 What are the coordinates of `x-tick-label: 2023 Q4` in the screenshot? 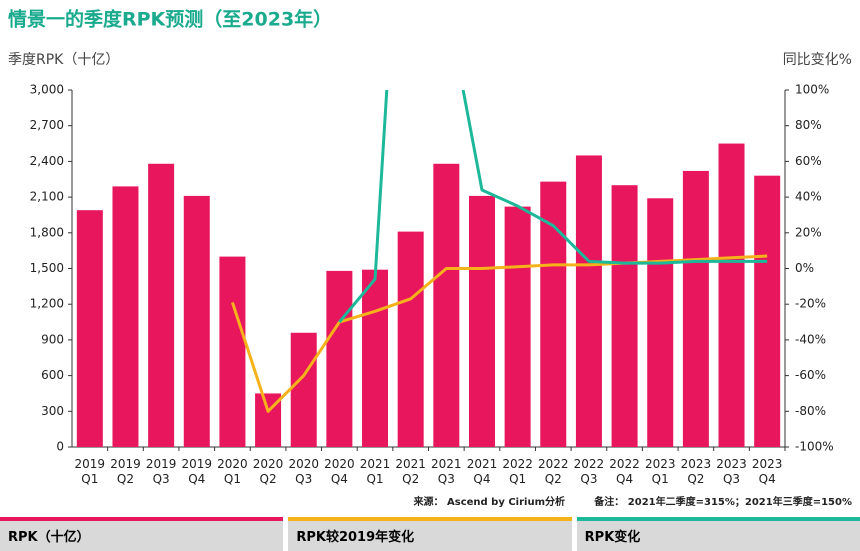 It's located at (767, 471).